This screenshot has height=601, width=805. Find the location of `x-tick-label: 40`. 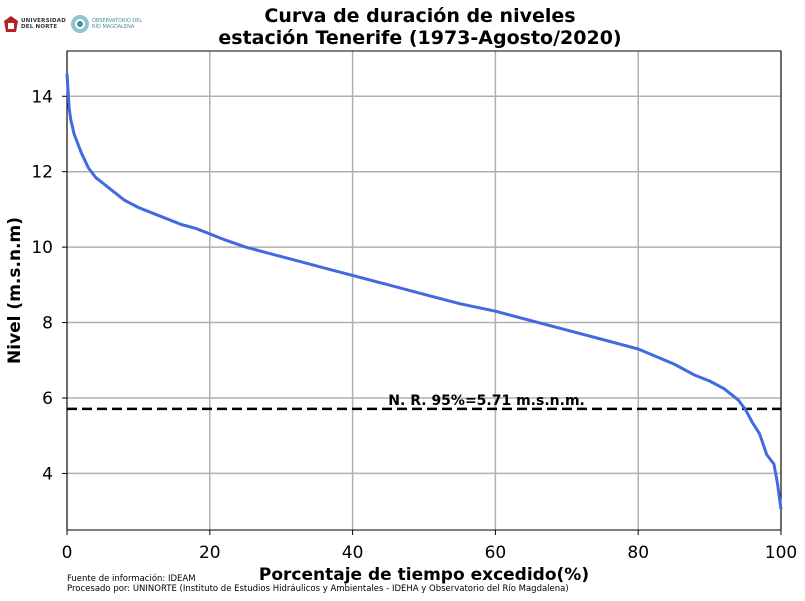

x-tick-label: 40 is located at coordinates (353, 553).